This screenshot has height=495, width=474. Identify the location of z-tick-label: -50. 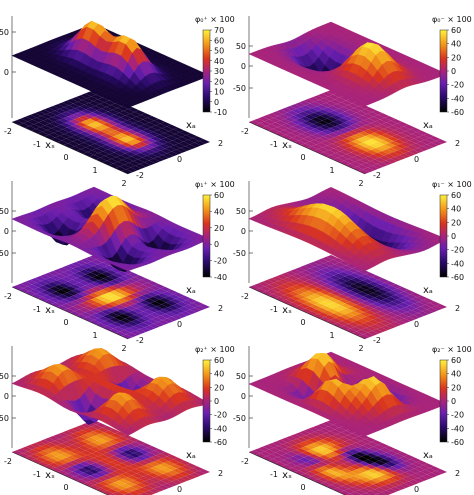
(4, 253).